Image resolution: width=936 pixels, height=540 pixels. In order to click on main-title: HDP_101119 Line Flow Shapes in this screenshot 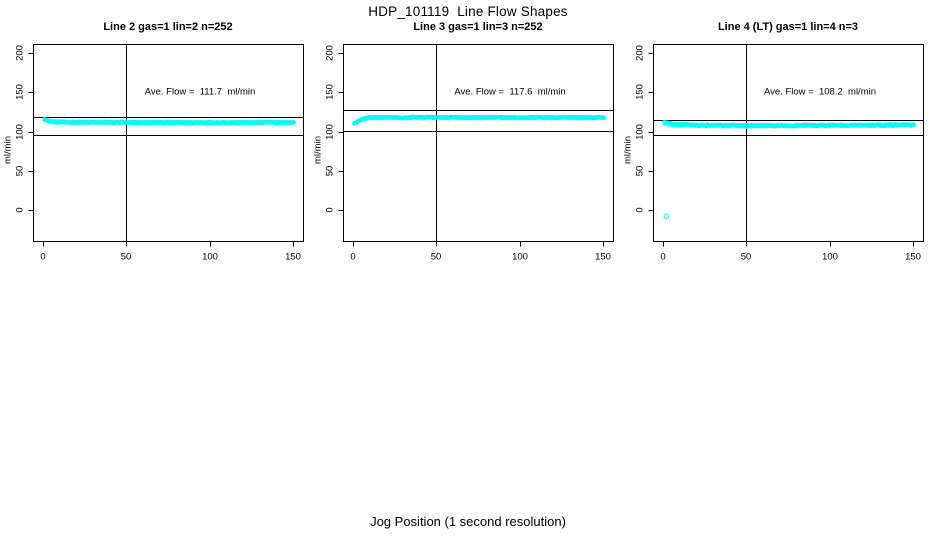, I will do `click(468, 11)`.